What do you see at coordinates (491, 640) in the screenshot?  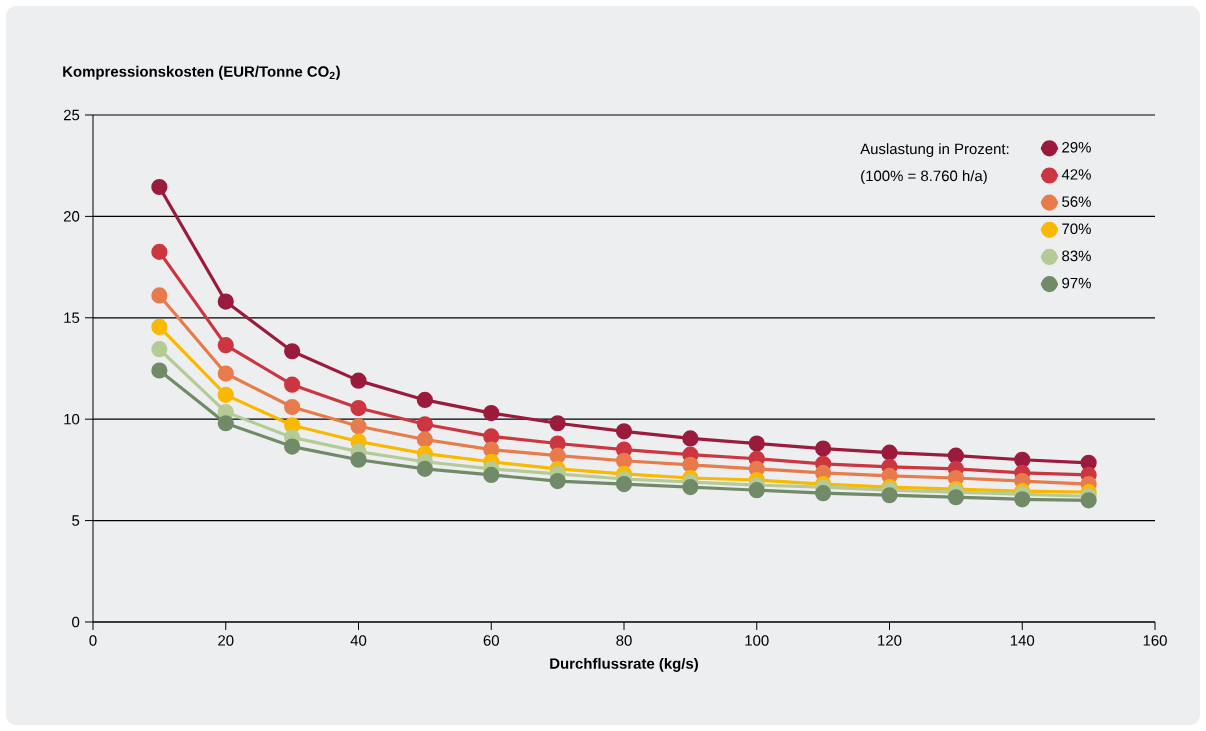 I see `x-tick-label: 60` at bounding box center [491, 640].